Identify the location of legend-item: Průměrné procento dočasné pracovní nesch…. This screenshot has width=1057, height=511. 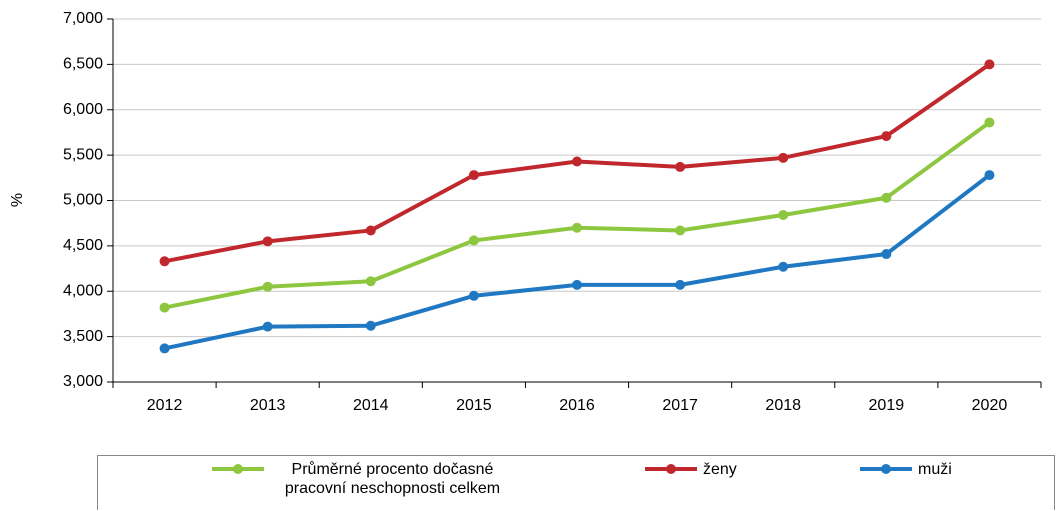
(362, 479).